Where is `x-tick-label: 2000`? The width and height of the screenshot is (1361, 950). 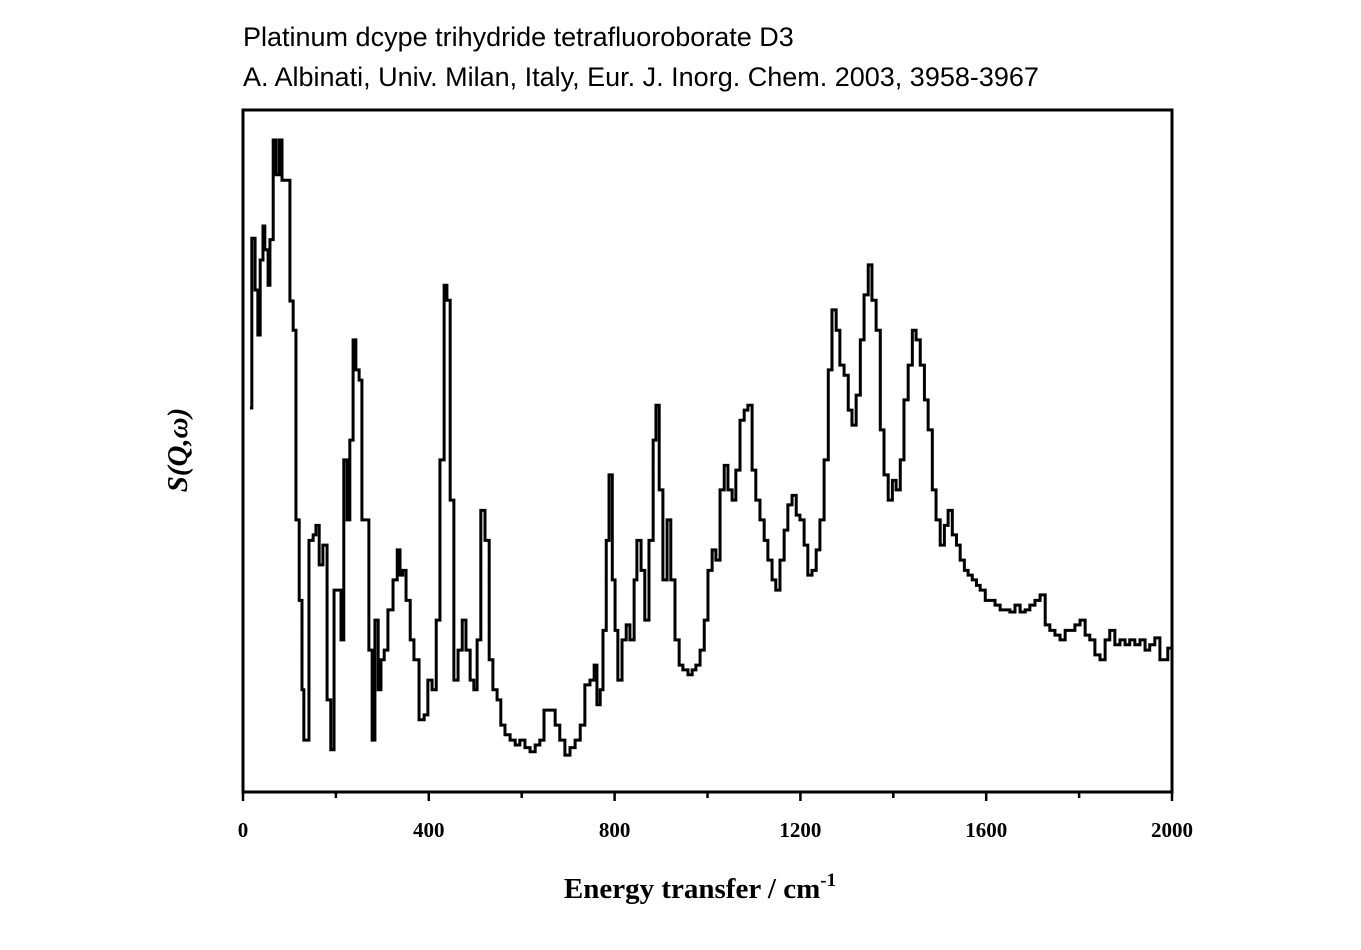
x-tick-label: 2000 is located at coordinates (1172, 830).